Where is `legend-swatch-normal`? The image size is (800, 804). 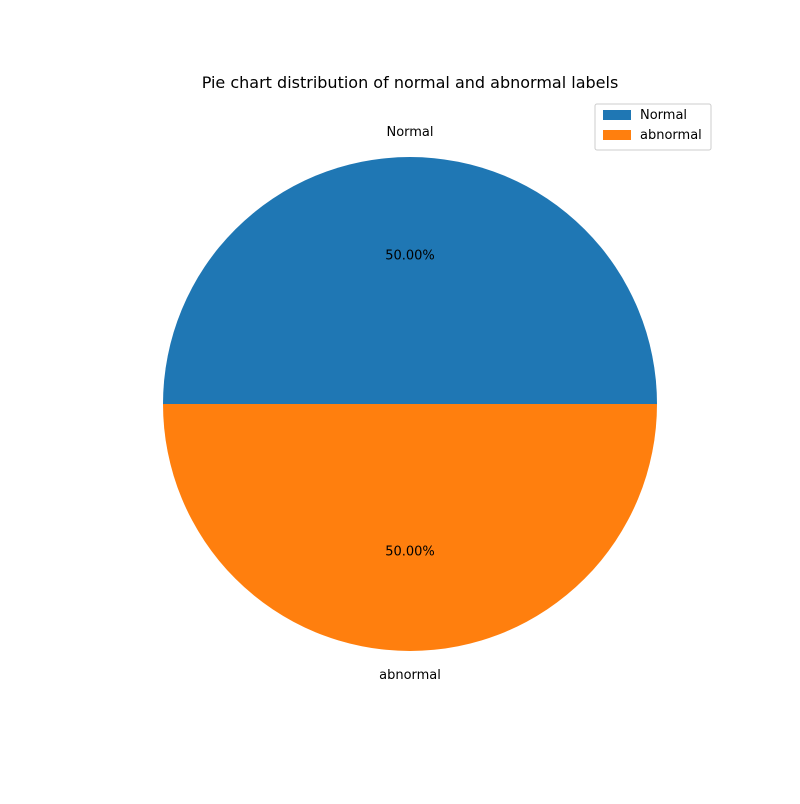
legend-swatch-normal is located at coordinates (617, 115).